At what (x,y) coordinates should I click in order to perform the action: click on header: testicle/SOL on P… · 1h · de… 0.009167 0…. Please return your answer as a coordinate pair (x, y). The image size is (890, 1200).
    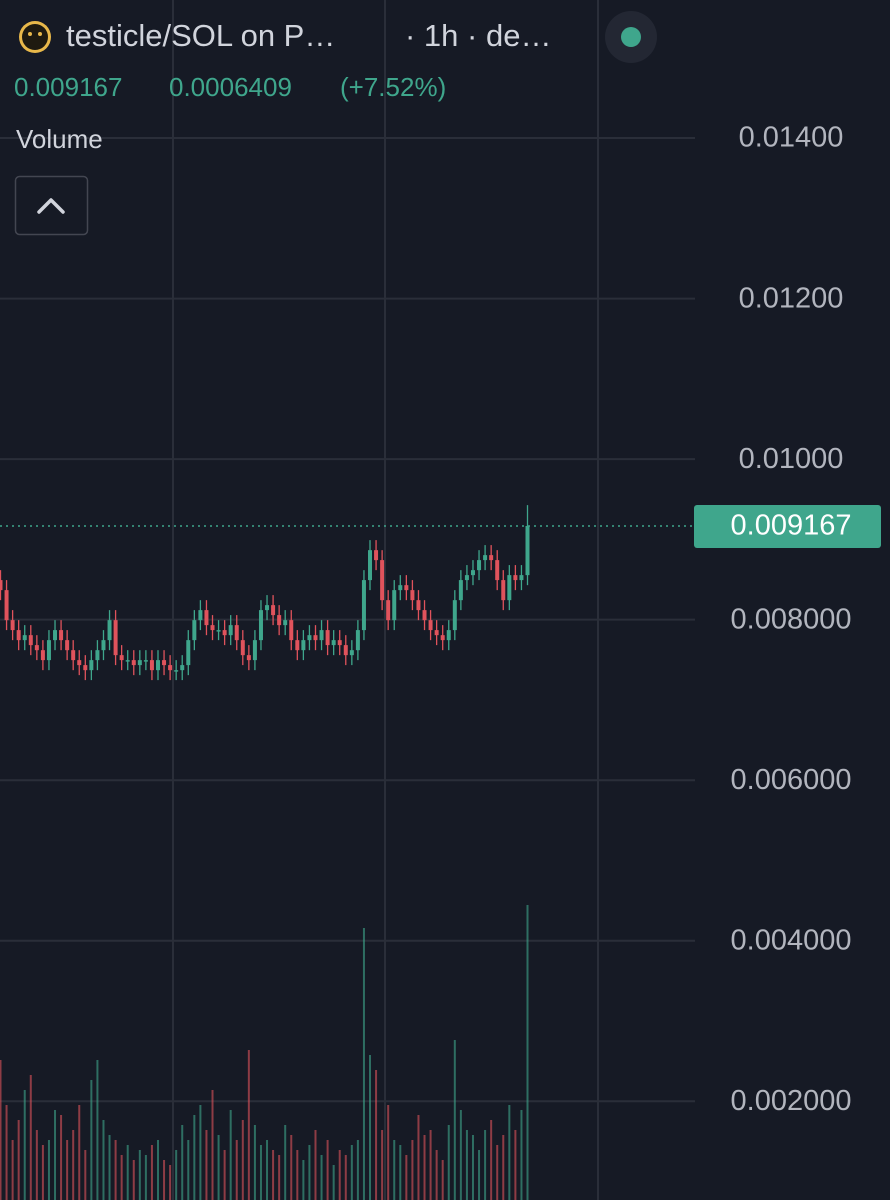
    Looking at the image, I should click on (335, 123).